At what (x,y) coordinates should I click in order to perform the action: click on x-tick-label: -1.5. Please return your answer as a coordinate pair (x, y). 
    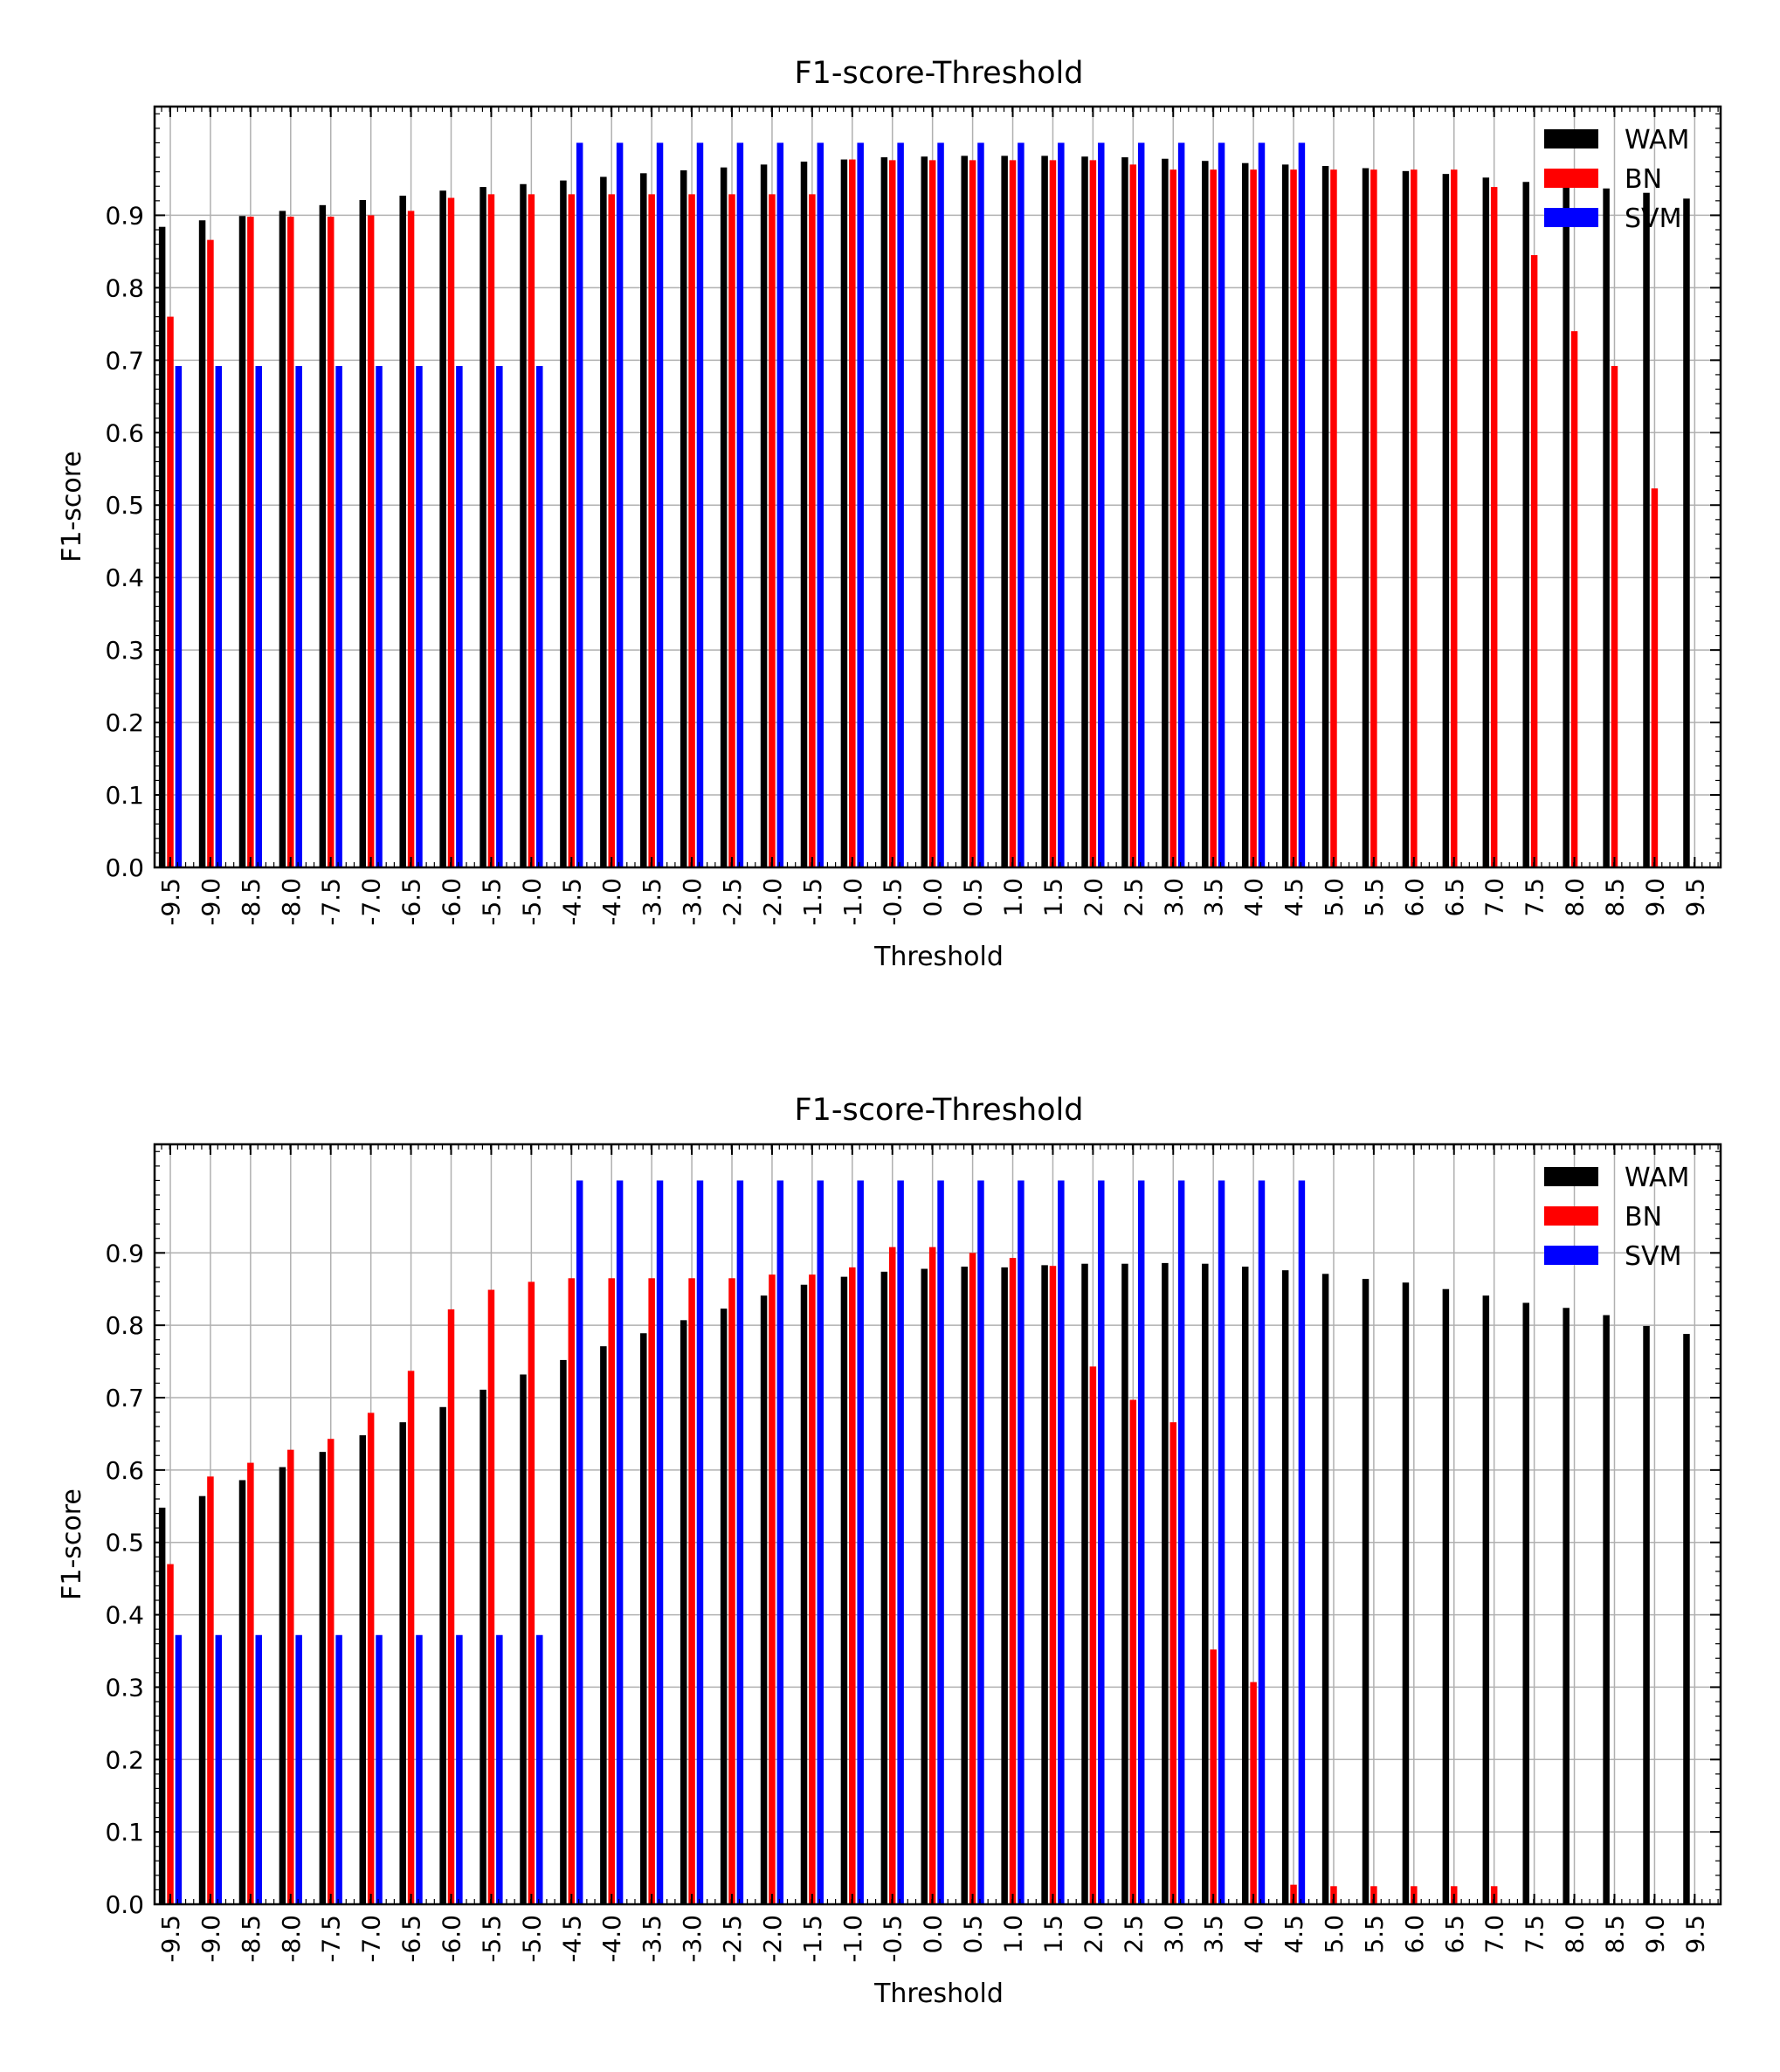
    Looking at the image, I should click on (812, 1939).